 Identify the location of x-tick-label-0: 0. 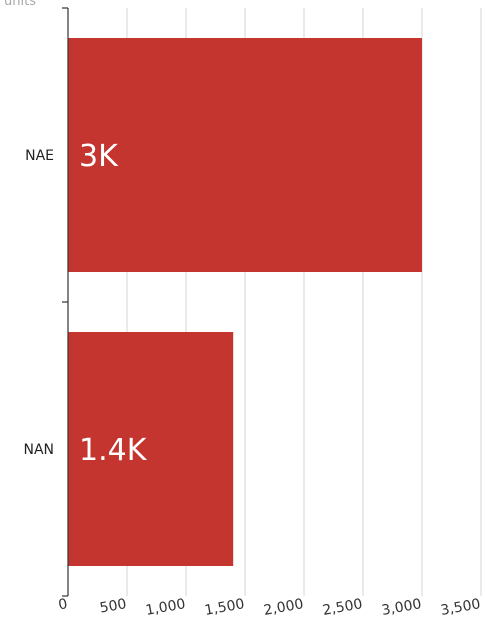
(63, 604).